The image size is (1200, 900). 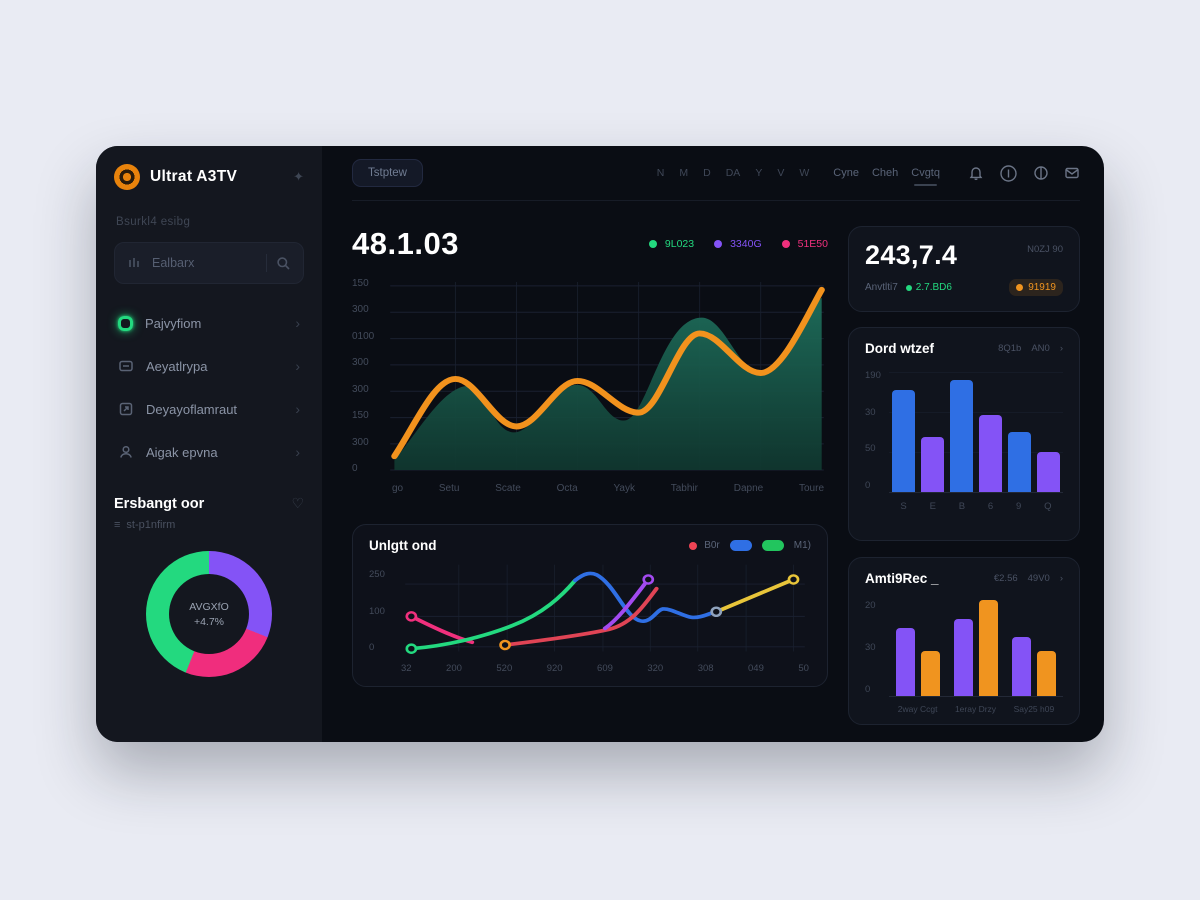 I want to click on x-tick: Yayk, so click(x=624, y=488).